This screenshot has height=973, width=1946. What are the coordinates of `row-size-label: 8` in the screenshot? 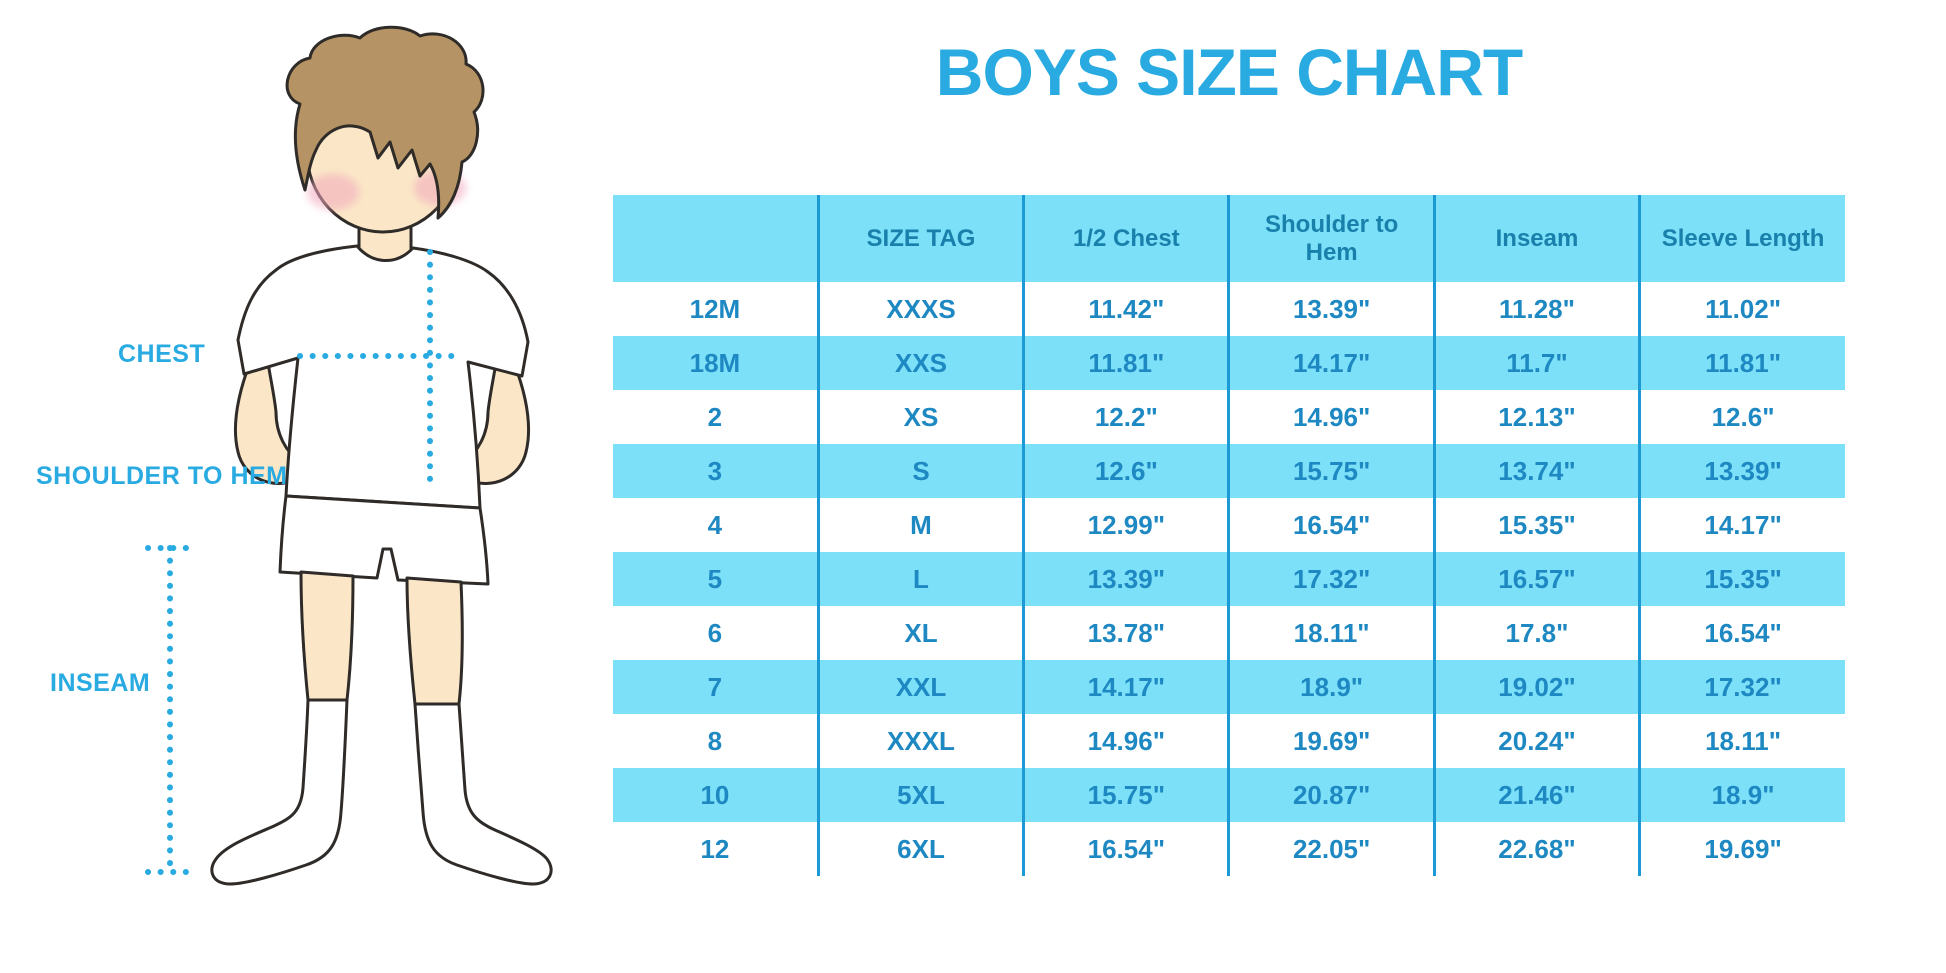 It's located at (716, 741).